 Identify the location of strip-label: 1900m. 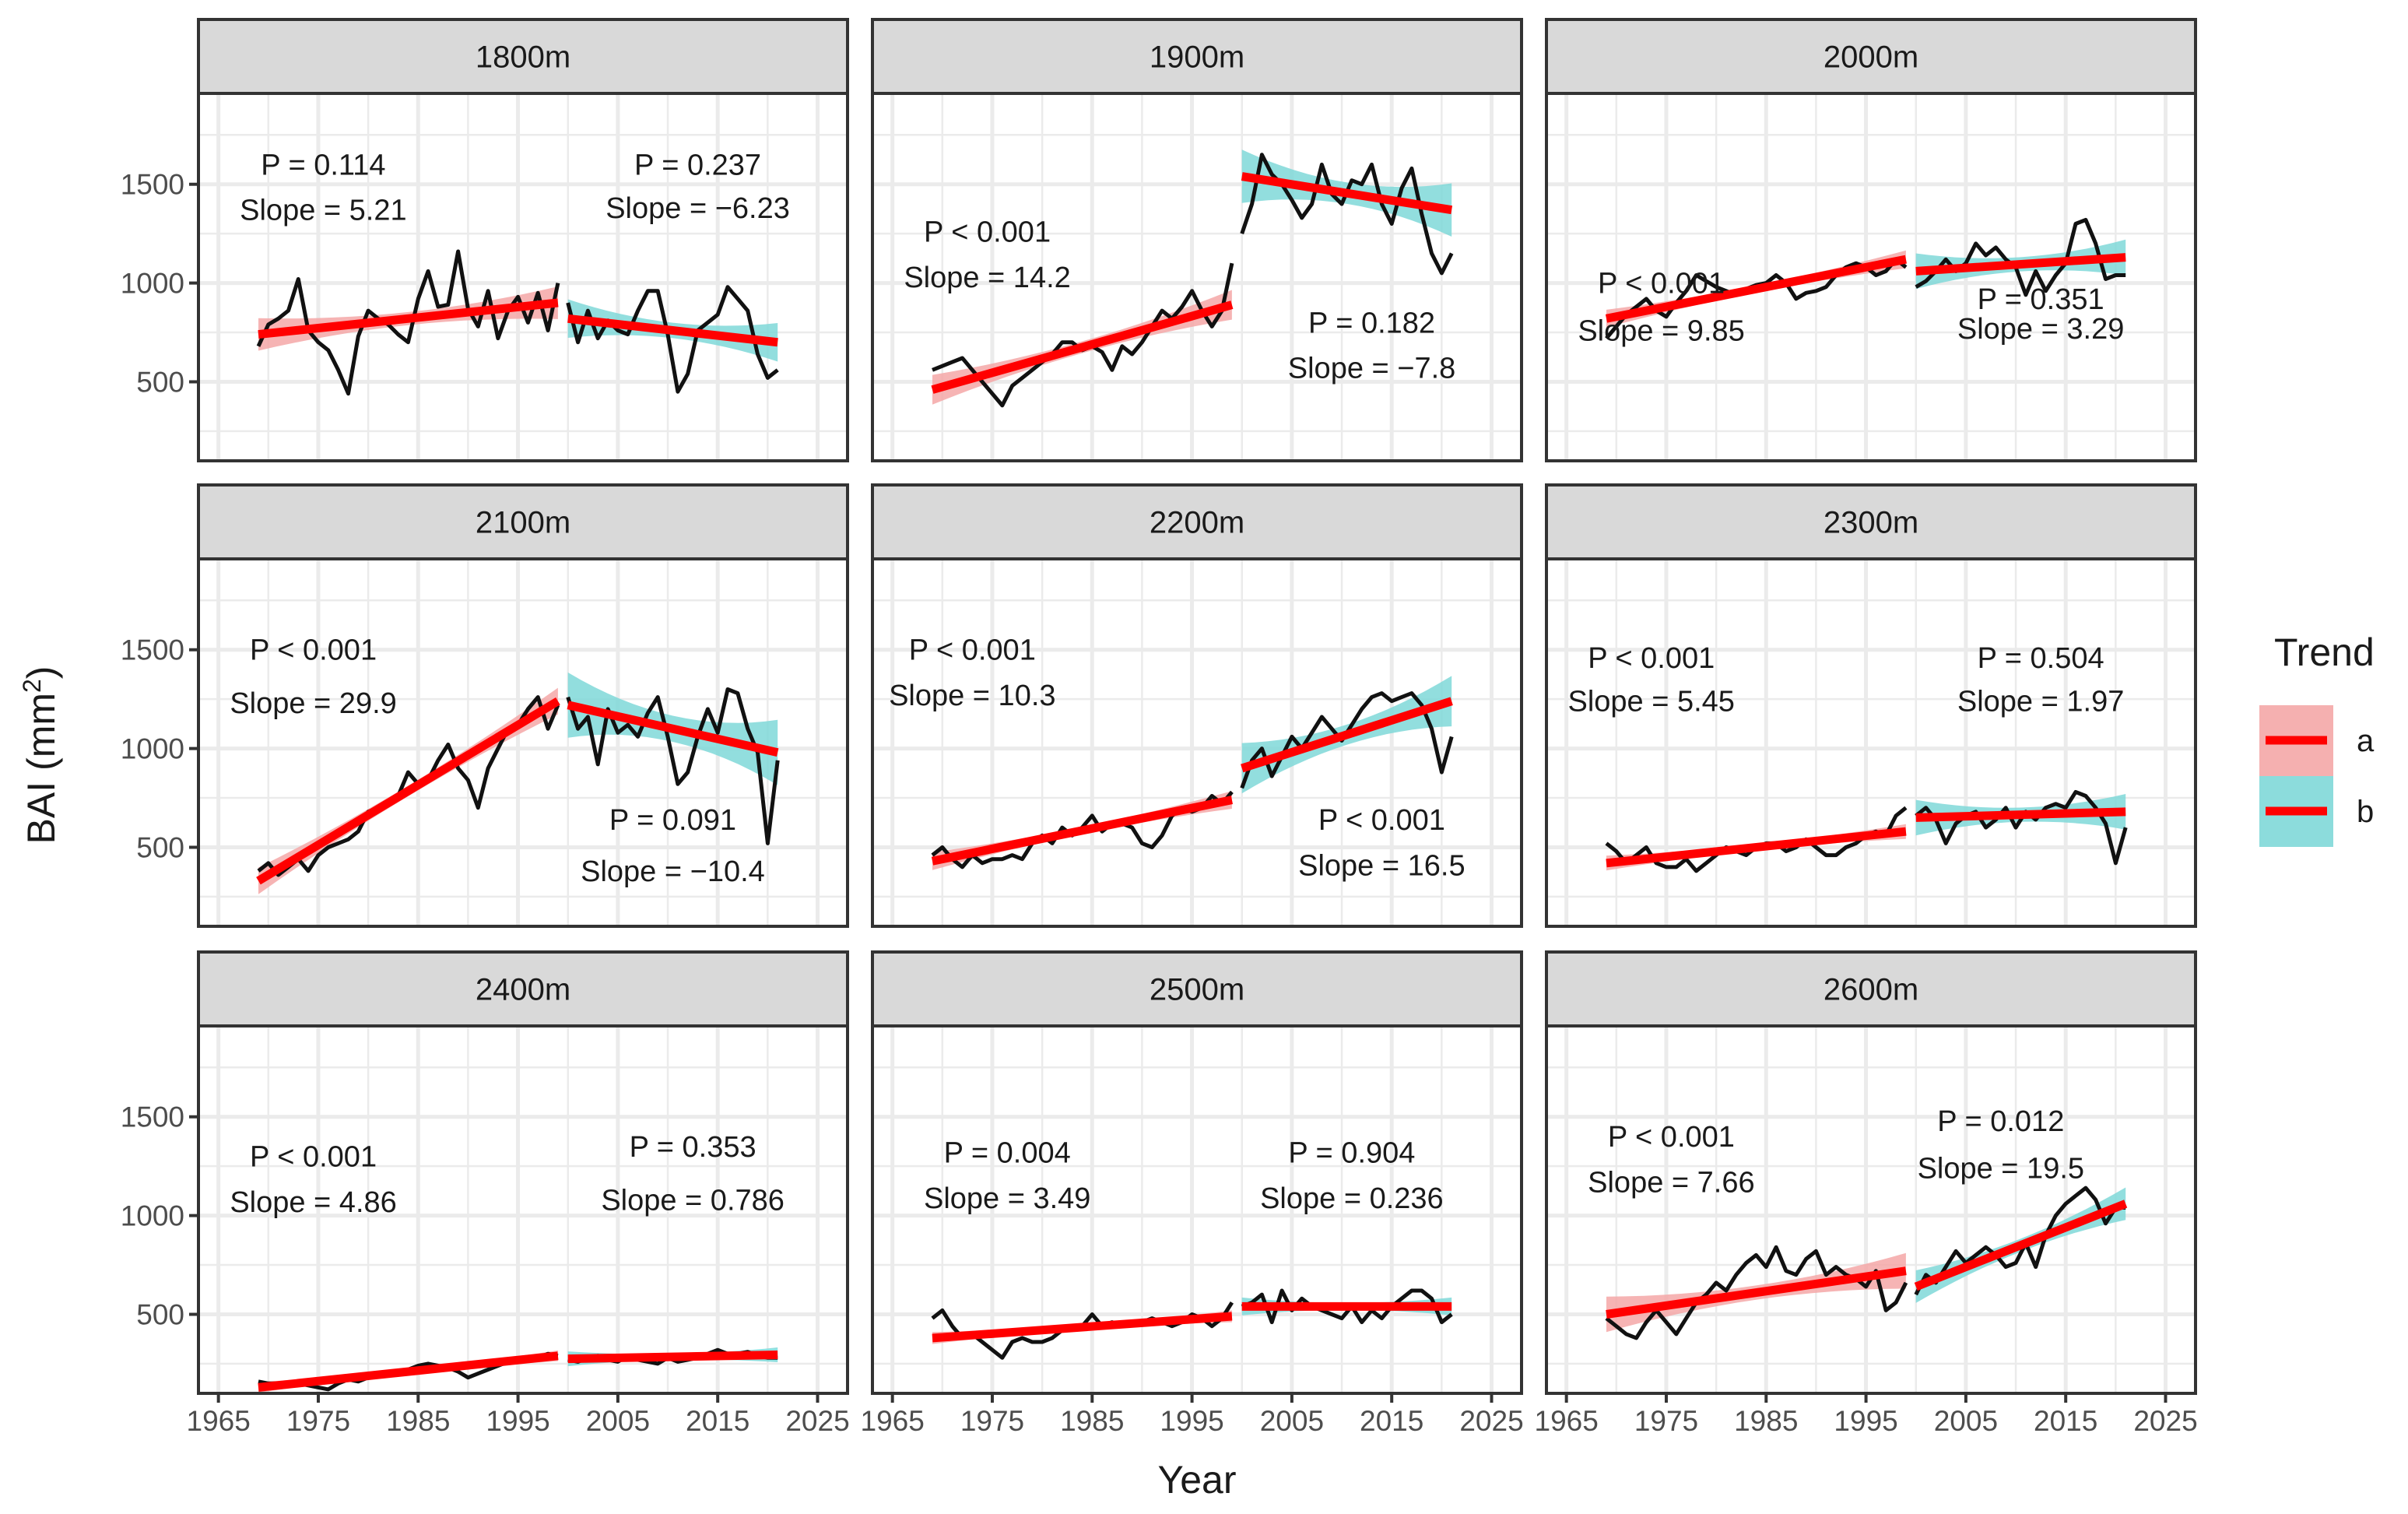
(1197, 57).